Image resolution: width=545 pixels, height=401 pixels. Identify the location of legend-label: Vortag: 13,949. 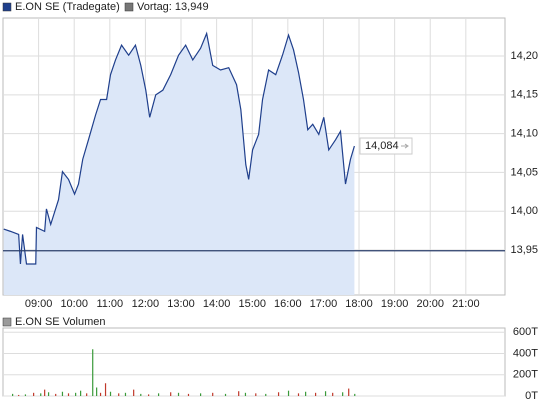
(173, 7).